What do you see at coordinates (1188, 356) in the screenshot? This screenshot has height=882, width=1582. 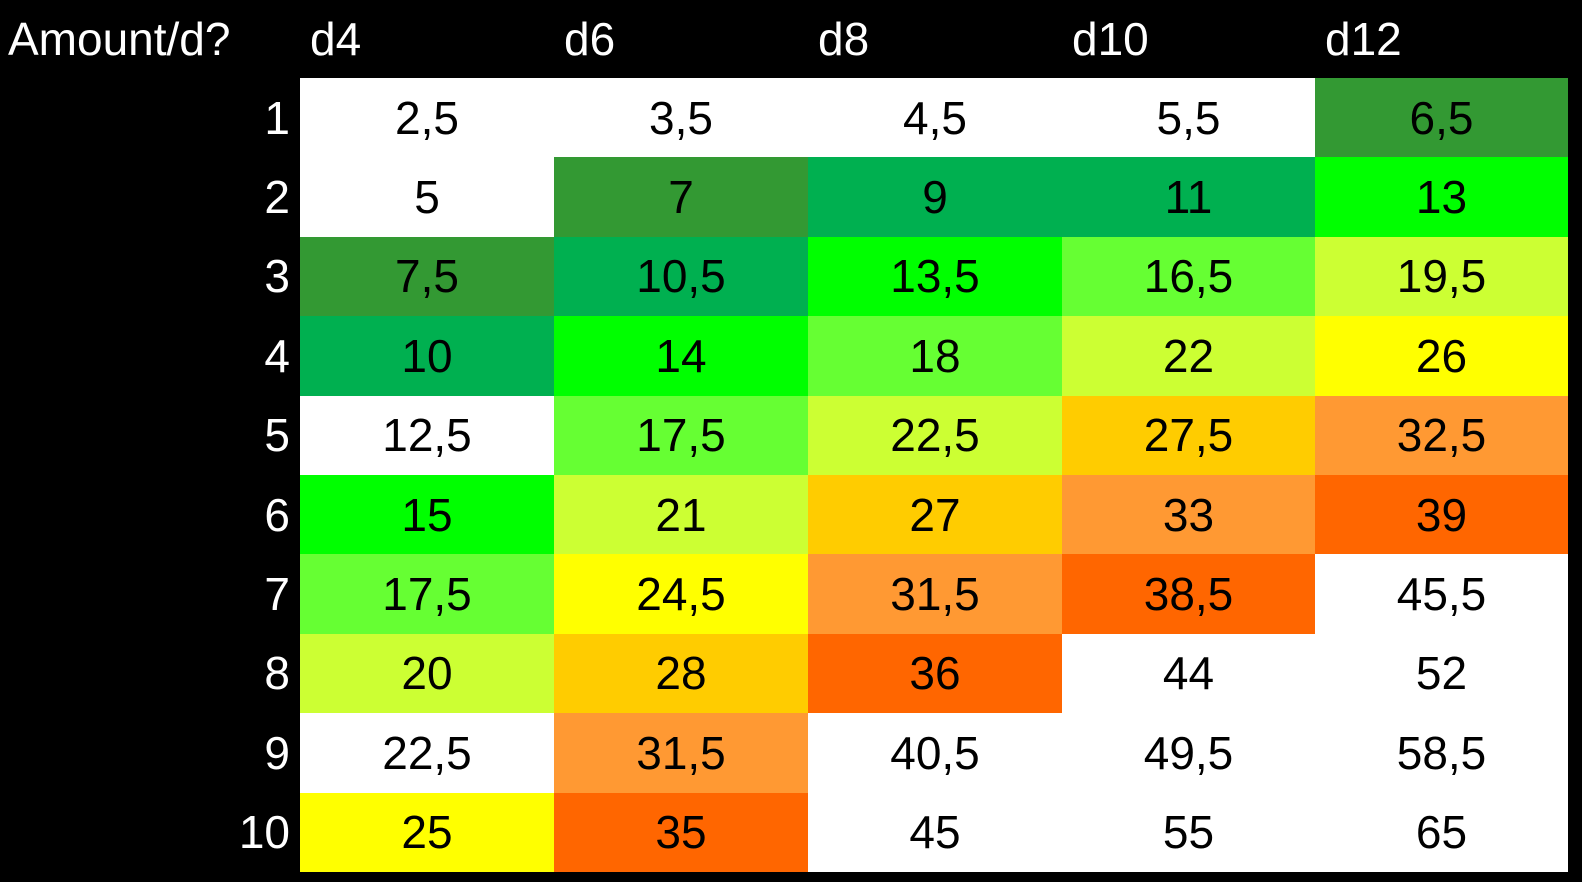 I see `table-cell: 22` at bounding box center [1188, 356].